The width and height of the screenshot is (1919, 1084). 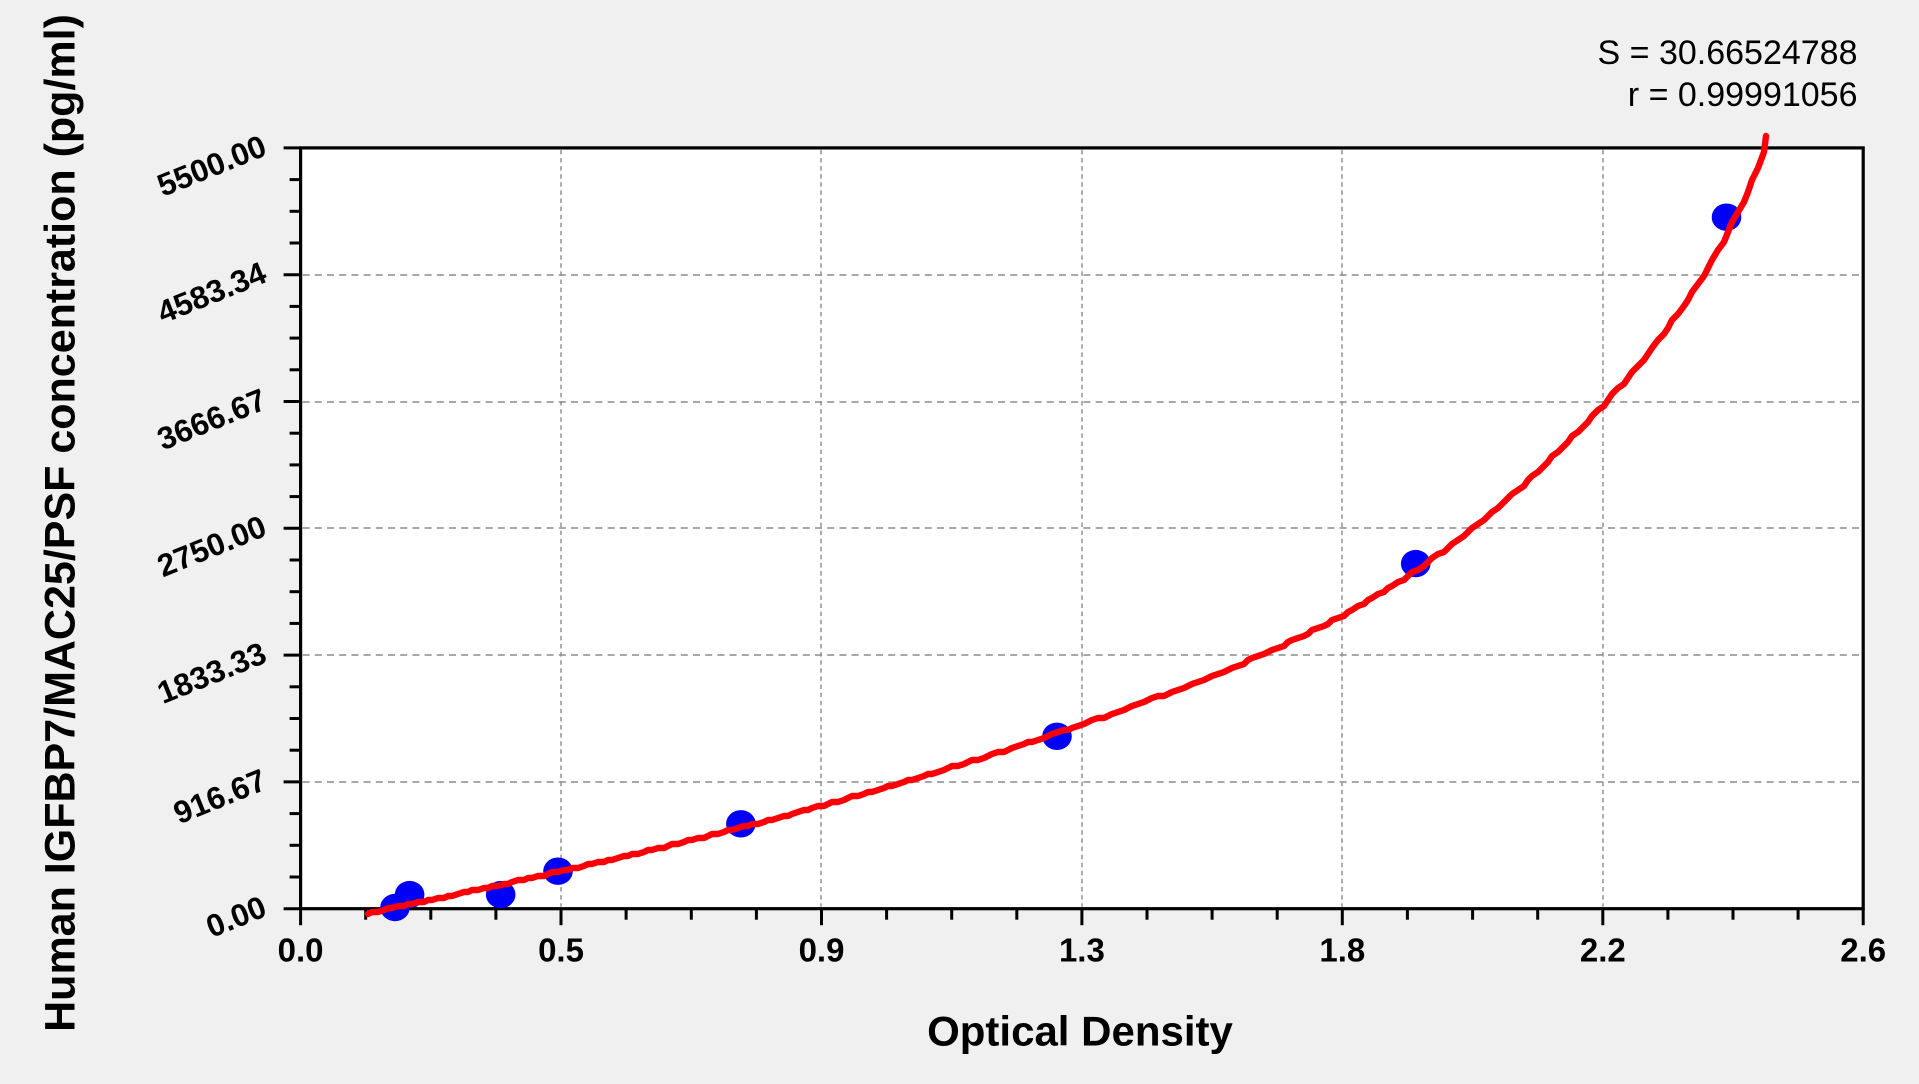 What do you see at coordinates (1743, 95) in the screenshot?
I see `svg-text: r = 0.99991056` at bounding box center [1743, 95].